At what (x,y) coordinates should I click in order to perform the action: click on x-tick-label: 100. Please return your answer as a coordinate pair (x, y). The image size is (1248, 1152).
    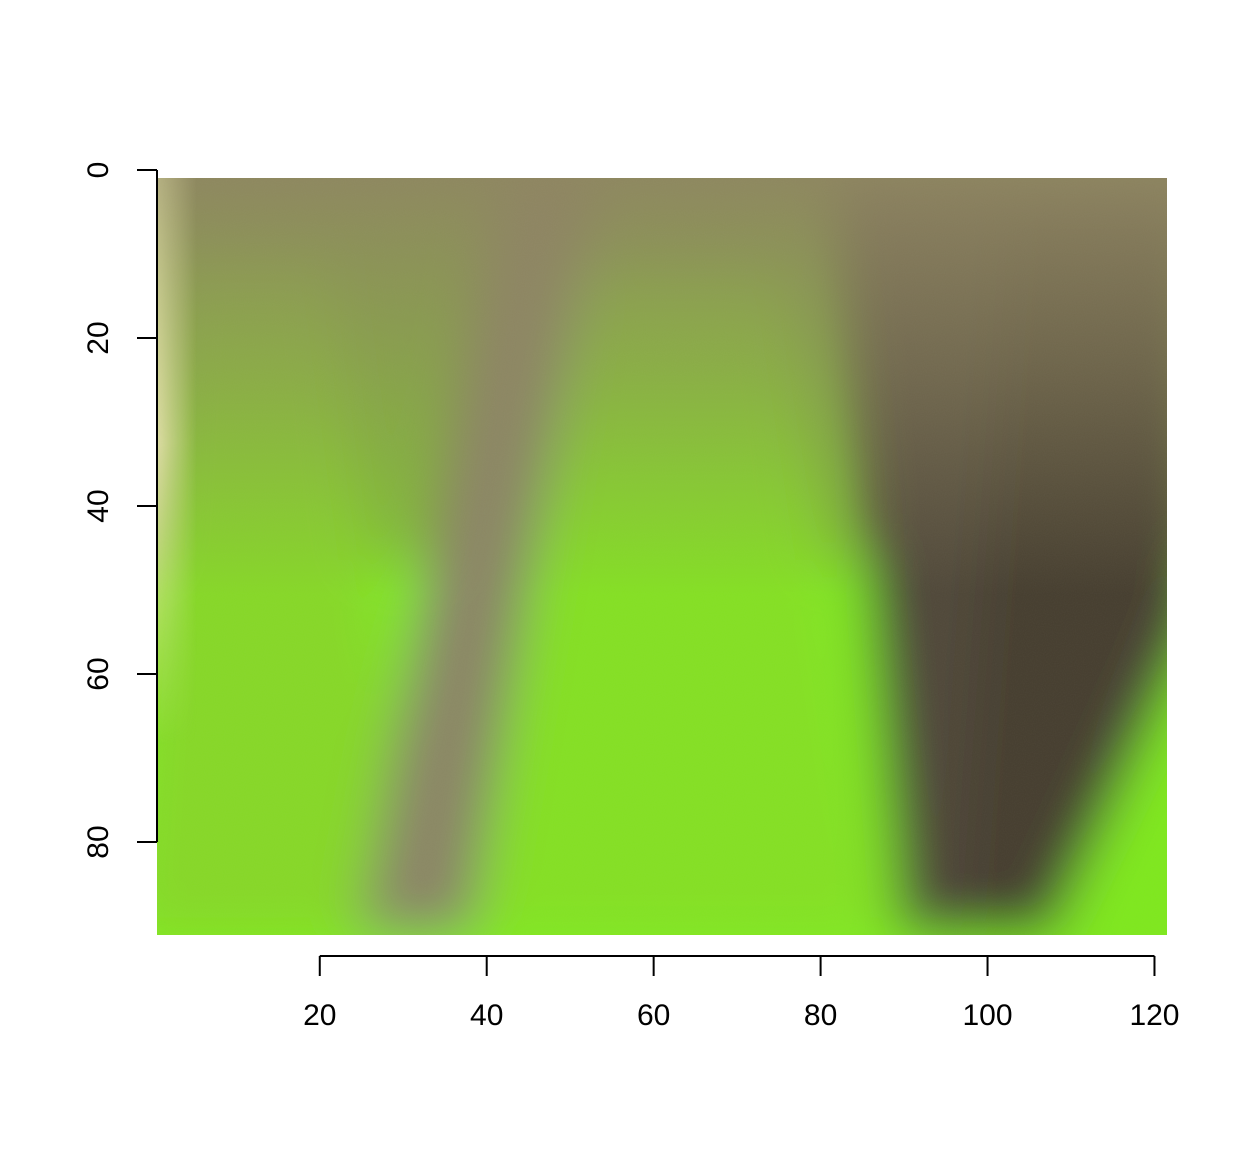
    Looking at the image, I should click on (988, 1015).